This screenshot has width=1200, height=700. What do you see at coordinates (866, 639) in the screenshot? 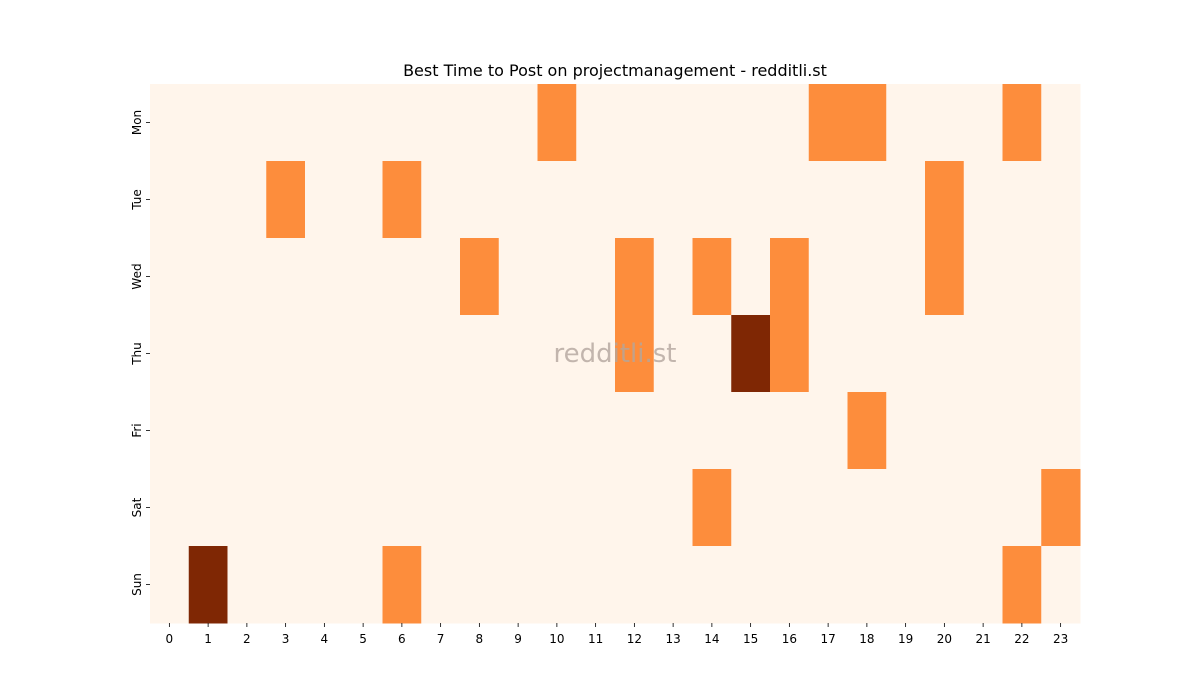
I see `x-tick-label: 18` at bounding box center [866, 639].